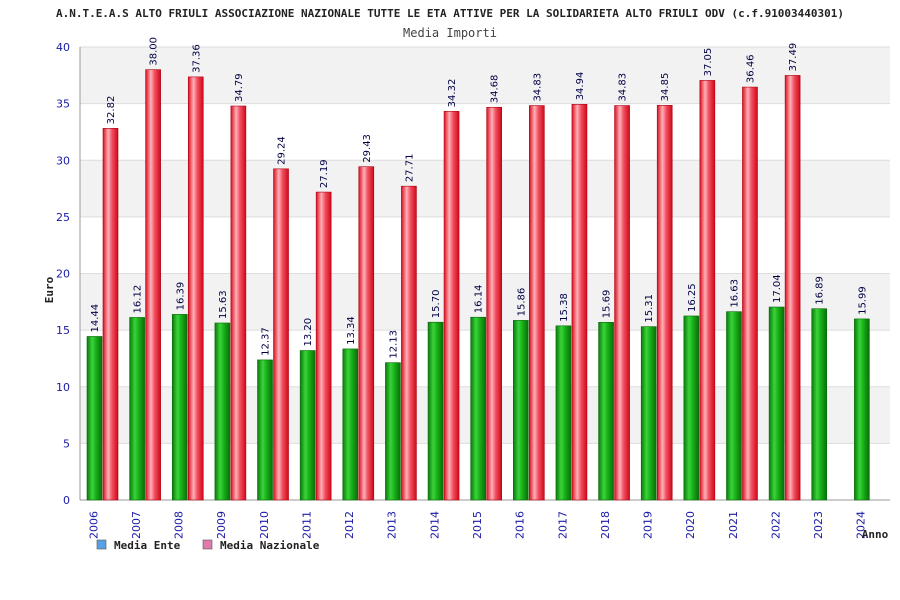 The height and width of the screenshot is (600, 900). I want to click on data-label: 15.86, so click(521, 302).